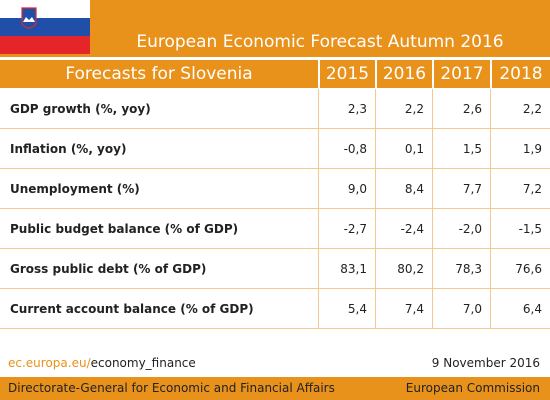 The image size is (550, 400). What do you see at coordinates (461, 229) in the screenshot?
I see `cell-value: -2,0` at bounding box center [461, 229].